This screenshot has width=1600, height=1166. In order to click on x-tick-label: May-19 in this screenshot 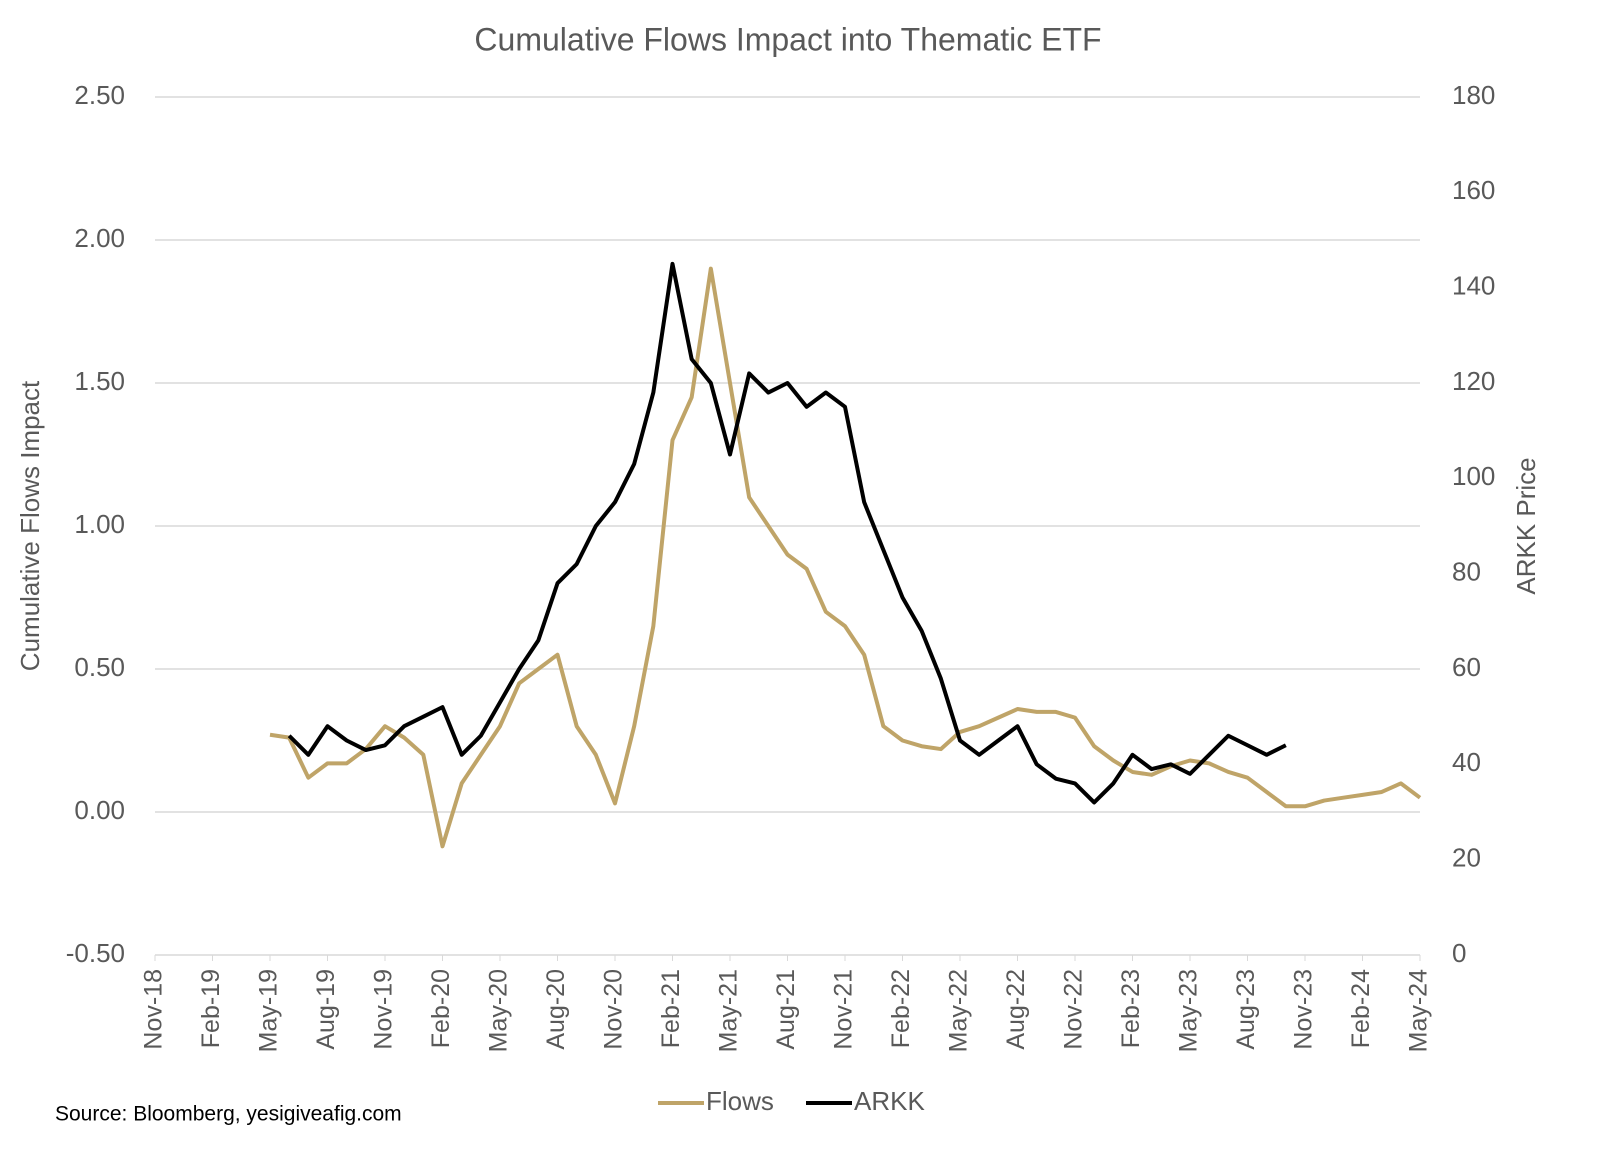, I will do `click(269, 1010)`.